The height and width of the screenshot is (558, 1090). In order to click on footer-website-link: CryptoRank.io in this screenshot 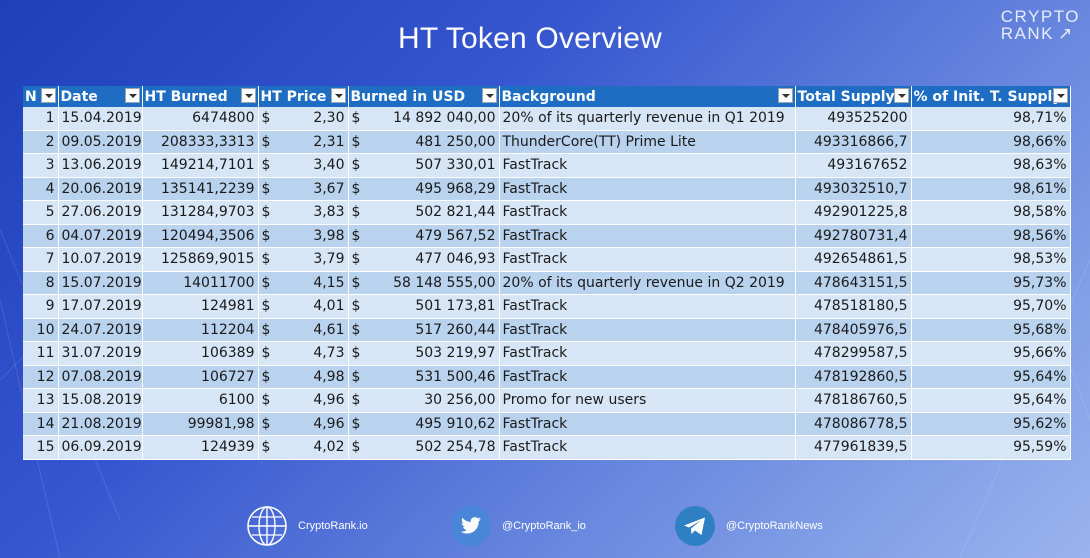, I will do `click(307, 526)`.